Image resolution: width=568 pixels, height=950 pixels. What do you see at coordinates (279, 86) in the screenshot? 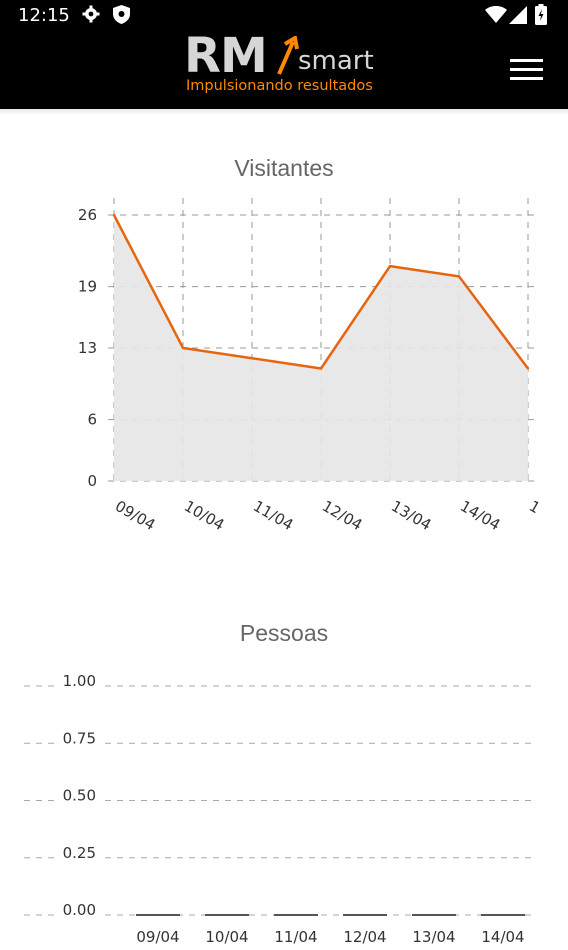
I see `logo-tagline: Impulsionando resultados` at bounding box center [279, 86].